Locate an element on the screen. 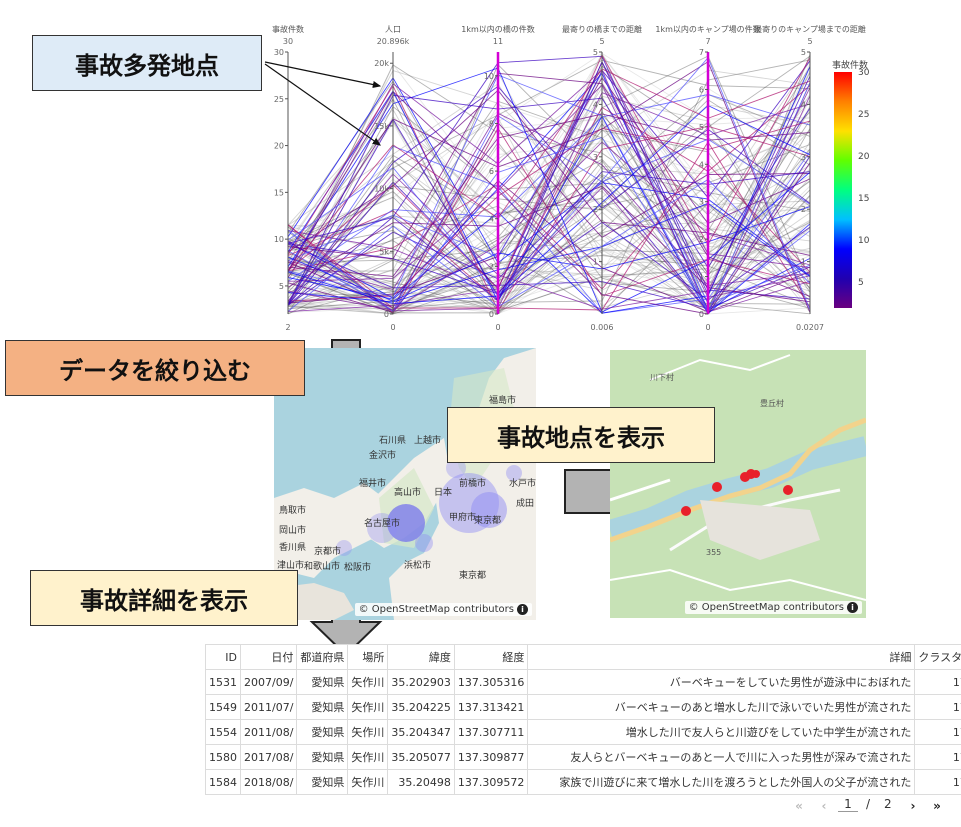  map-place-label: 水戸市 is located at coordinates (522, 484).